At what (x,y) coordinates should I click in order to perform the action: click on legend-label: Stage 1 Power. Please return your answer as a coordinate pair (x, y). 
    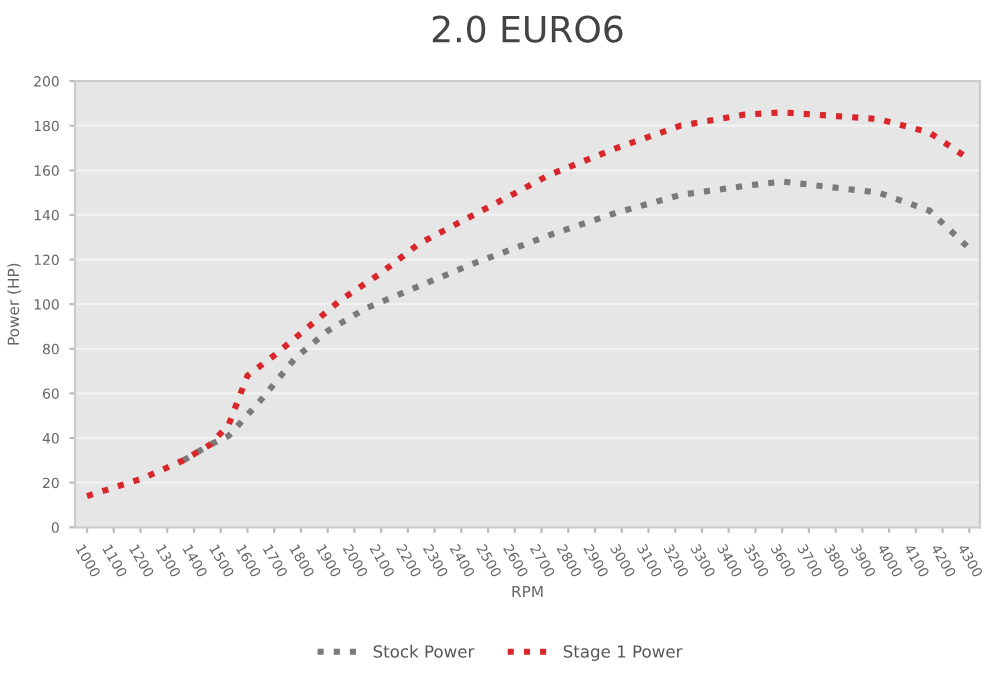
    Looking at the image, I should click on (623, 653).